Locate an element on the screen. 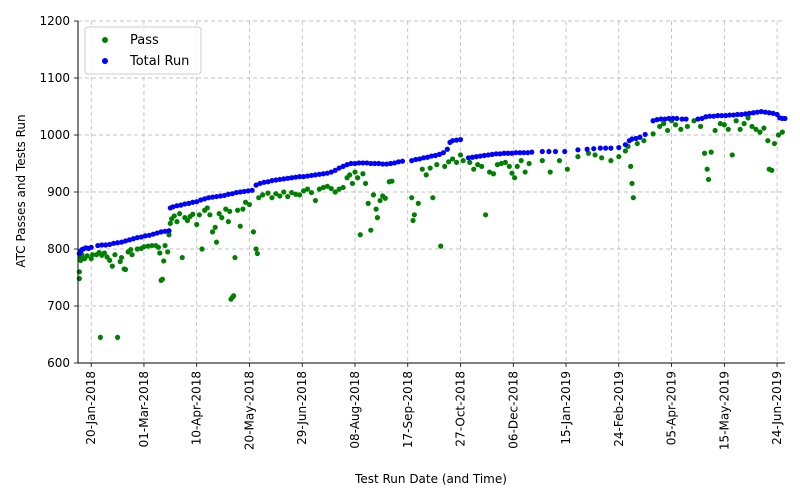  x-tick-label: 24-Jun-2019 is located at coordinates (777, 408).